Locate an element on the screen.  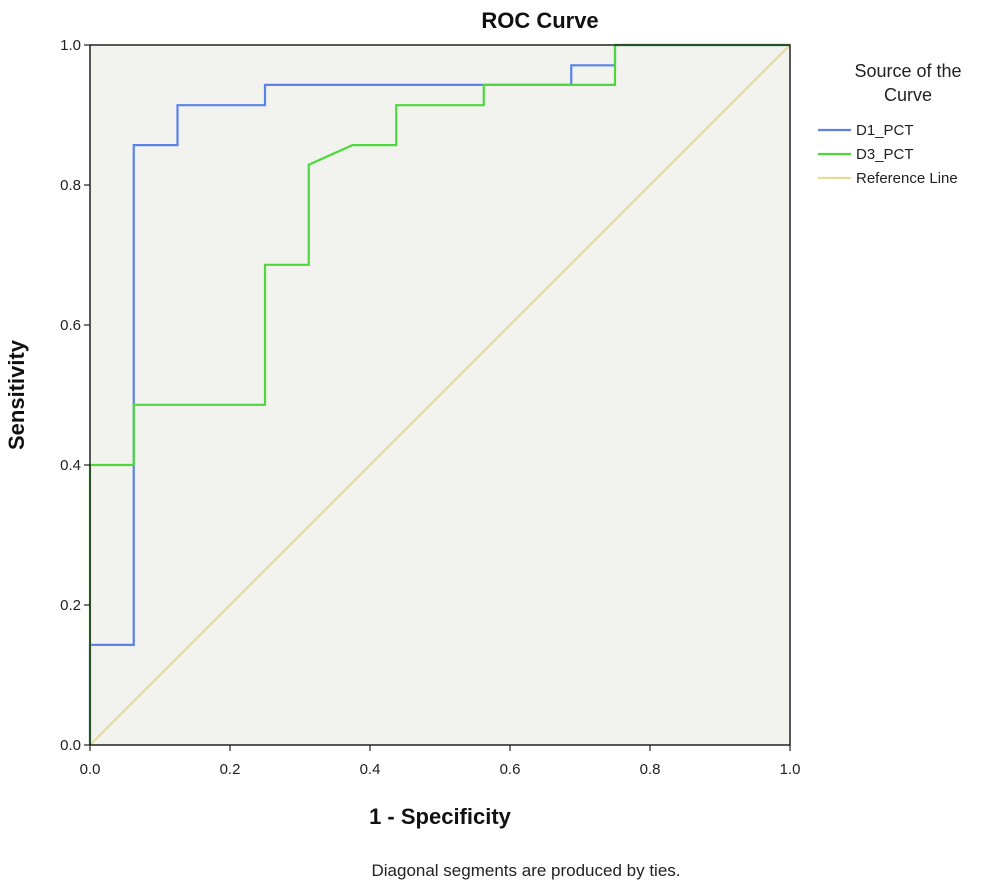
legend-label-d1-pct: D1_PCT is located at coordinates (885, 130).